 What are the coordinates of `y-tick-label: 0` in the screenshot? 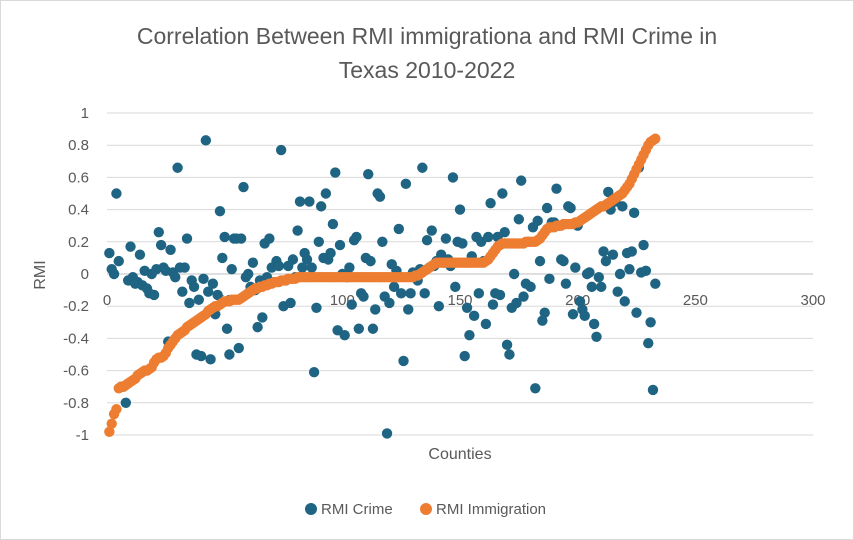 It's located at (85, 274).